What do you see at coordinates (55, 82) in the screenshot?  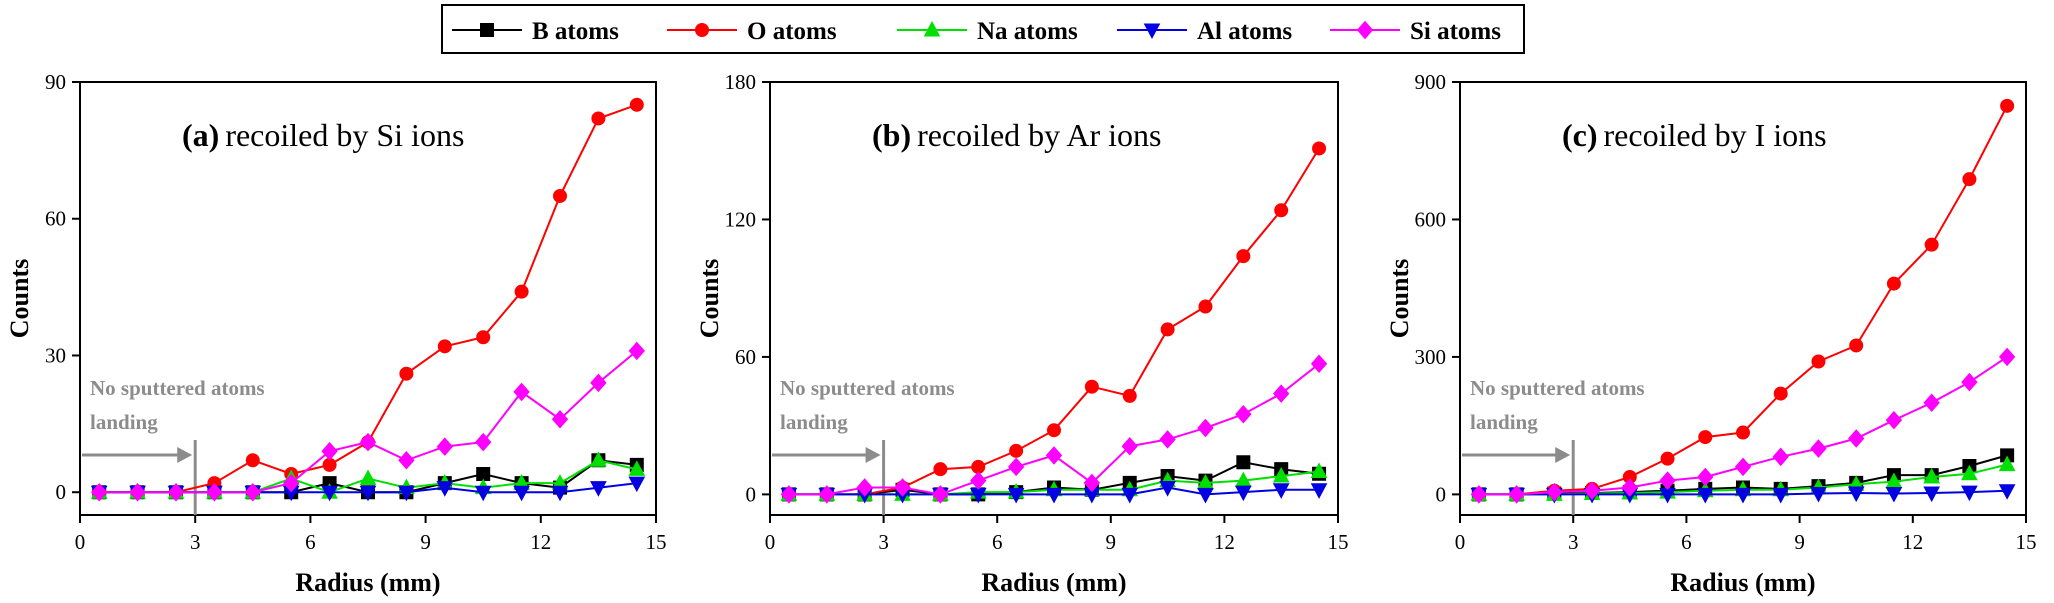 I see `y-tick-label: 90` at bounding box center [55, 82].